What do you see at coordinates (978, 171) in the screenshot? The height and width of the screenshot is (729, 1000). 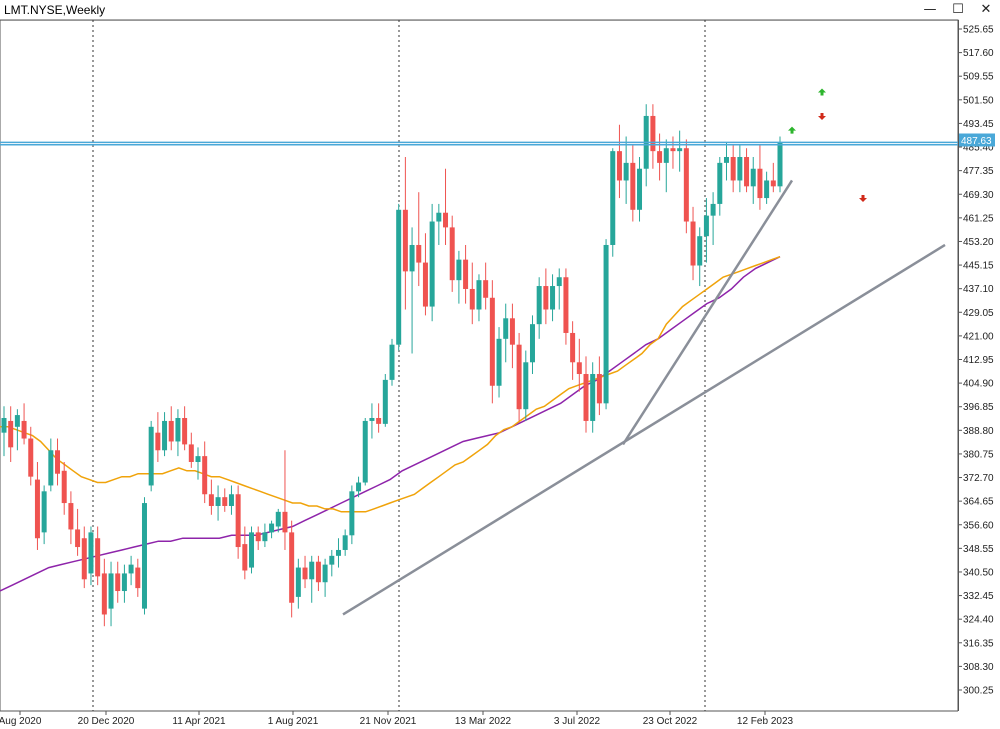 I see `price-tick-label: 477.35` at bounding box center [978, 171].